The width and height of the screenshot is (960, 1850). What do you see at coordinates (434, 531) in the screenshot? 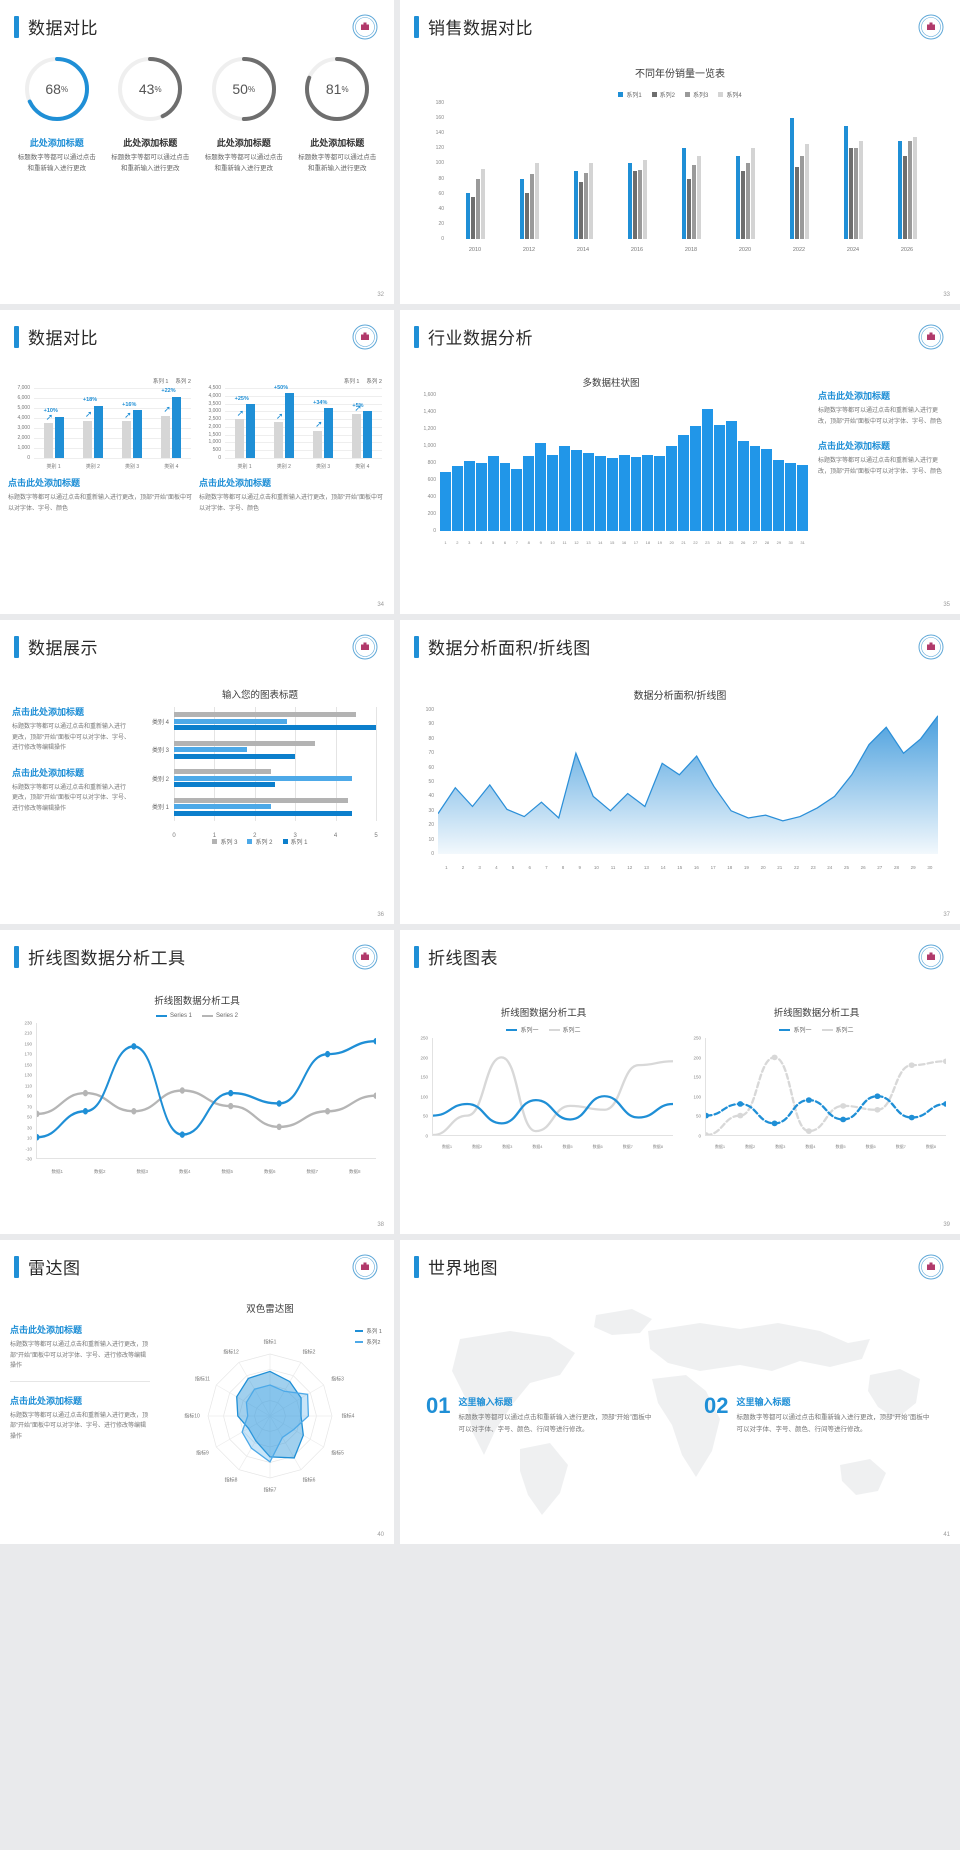
I see `y-tick: 0` at bounding box center [434, 531].